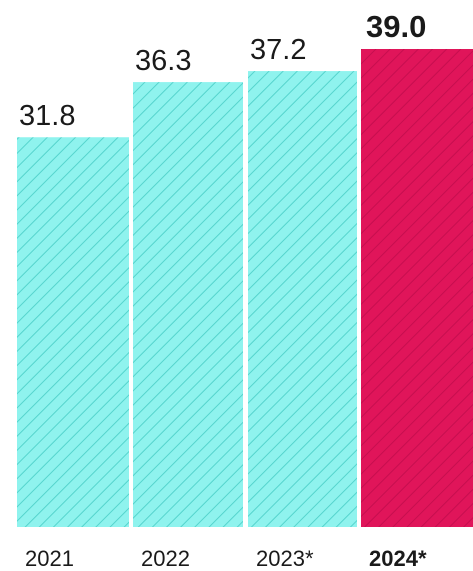  I want to click on x-tick-label-2021: 2021, so click(49, 558).